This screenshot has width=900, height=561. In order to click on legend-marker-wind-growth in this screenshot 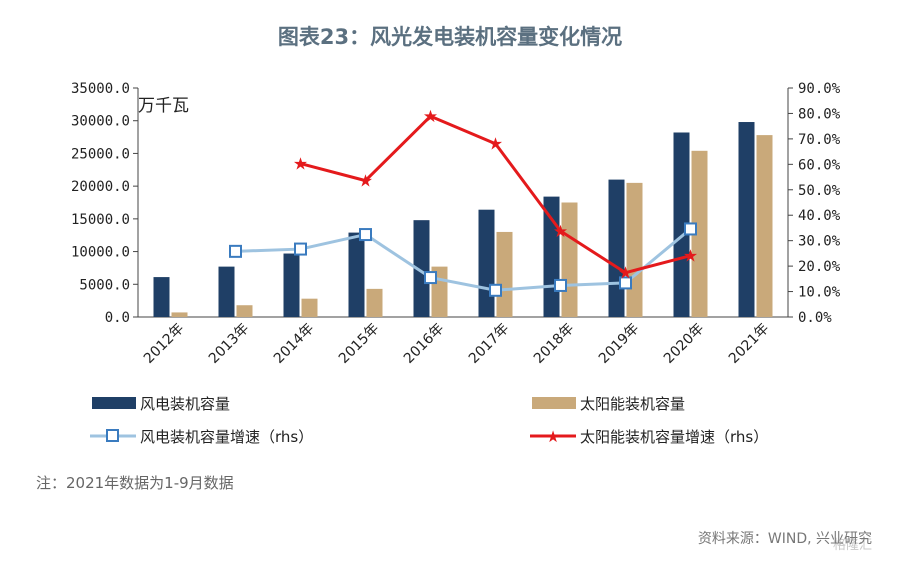, I will do `click(112, 435)`.